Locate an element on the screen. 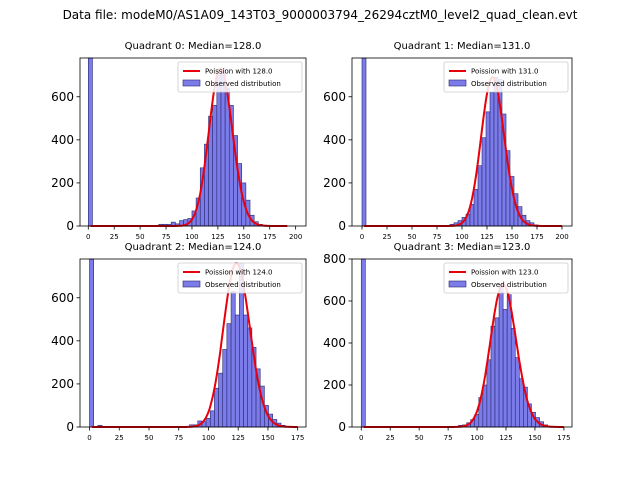 The width and height of the screenshot is (640, 480). legend-label-fit: Poission with 123.0 is located at coordinates (505, 273).